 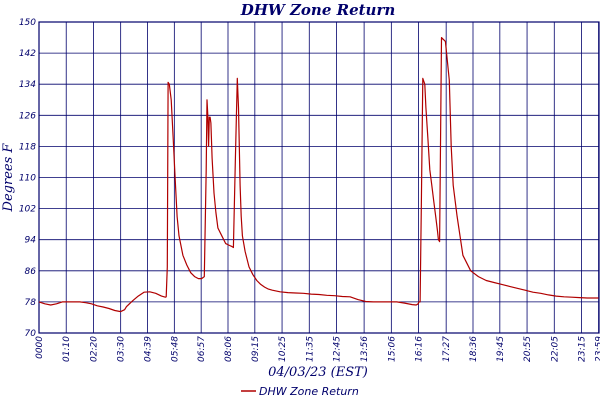 I want to click on y-tick-label: 110, so click(x=27, y=179).